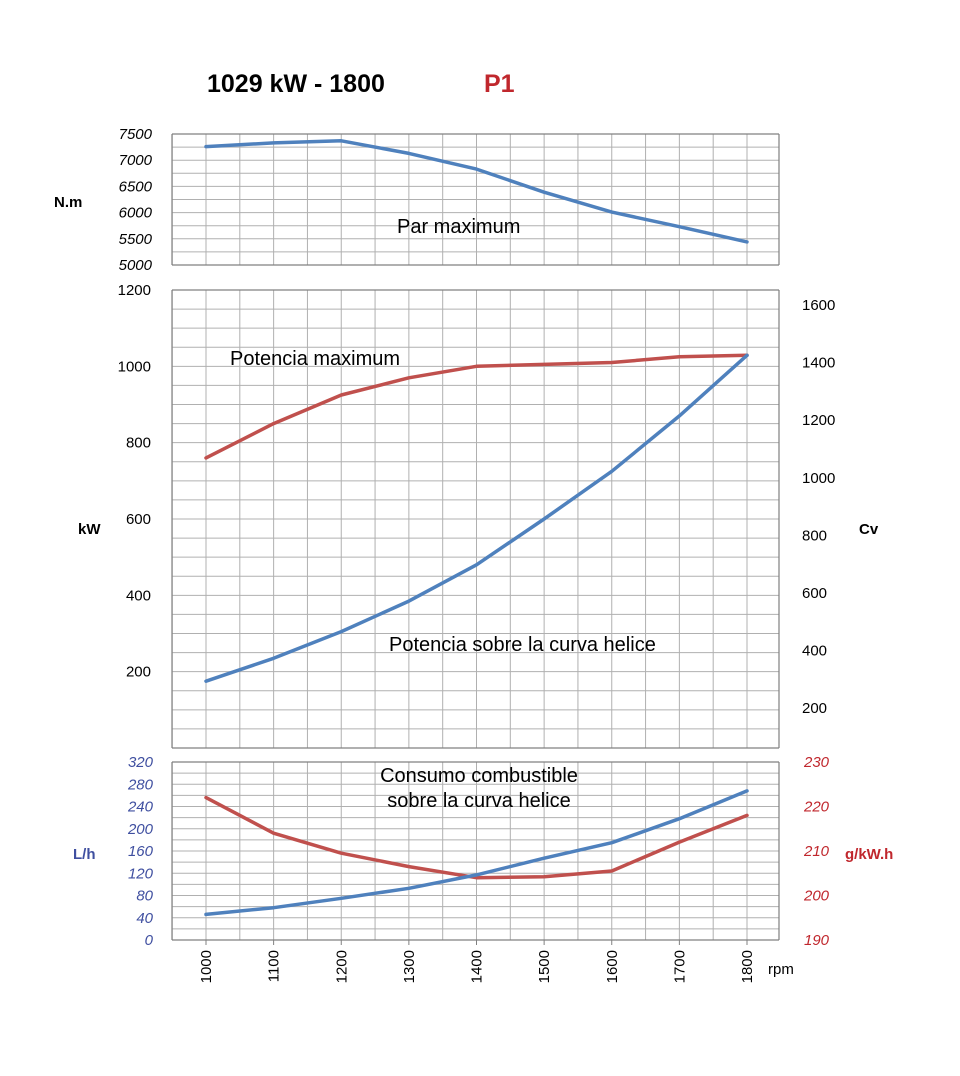 Image resolution: width=960 pixels, height=1076 pixels. Describe the element at coordinates (296, 84) in the screenshot. I see `chart-title-power: 1029 kW - 1800` at that location.